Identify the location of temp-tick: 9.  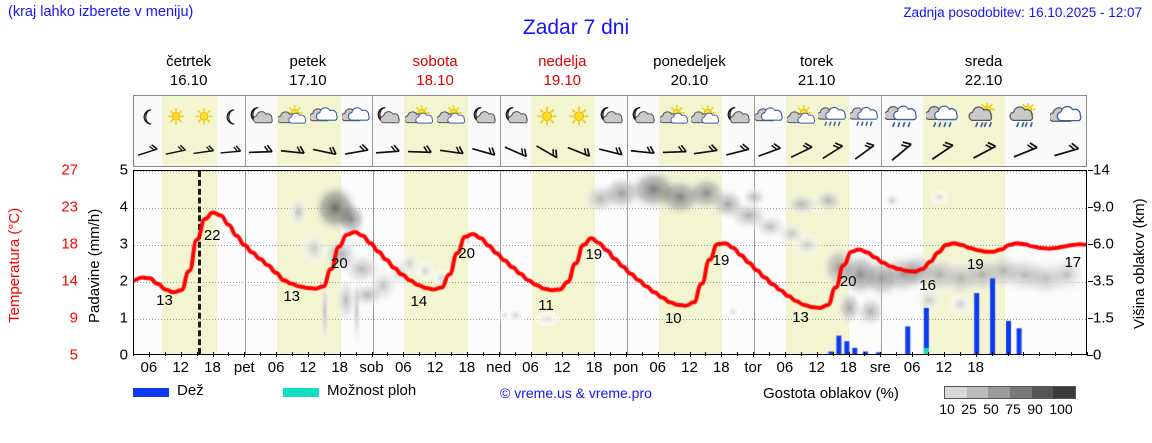
(73, 318).